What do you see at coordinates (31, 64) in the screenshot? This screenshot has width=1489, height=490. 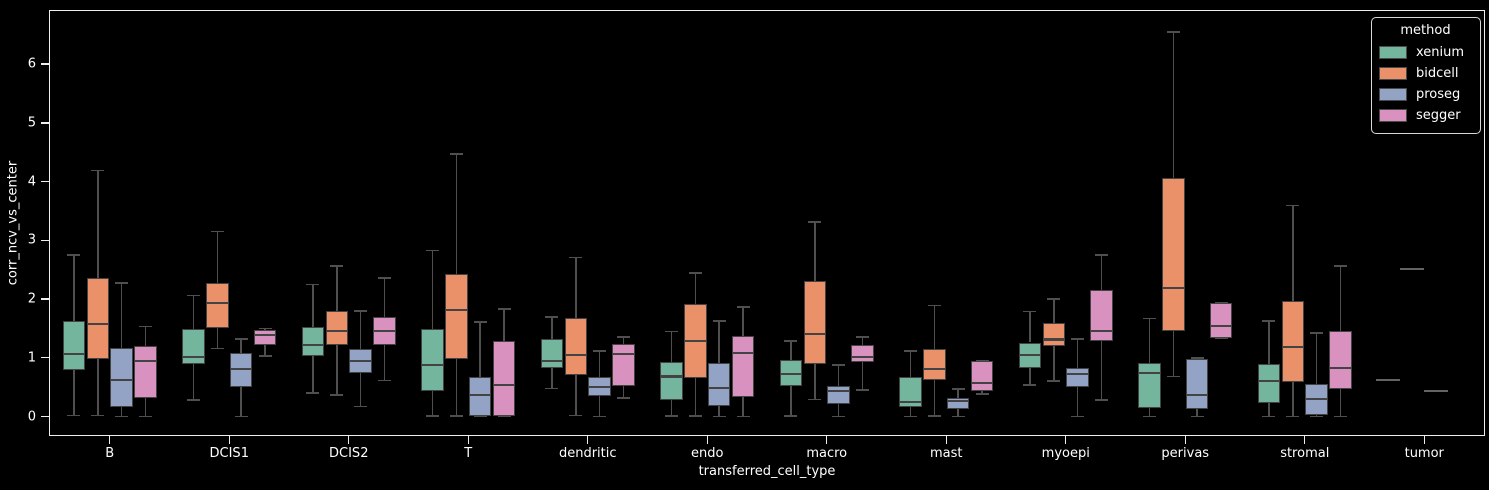 I see `y-tick-label: 6` at bounding box center [31, 64].